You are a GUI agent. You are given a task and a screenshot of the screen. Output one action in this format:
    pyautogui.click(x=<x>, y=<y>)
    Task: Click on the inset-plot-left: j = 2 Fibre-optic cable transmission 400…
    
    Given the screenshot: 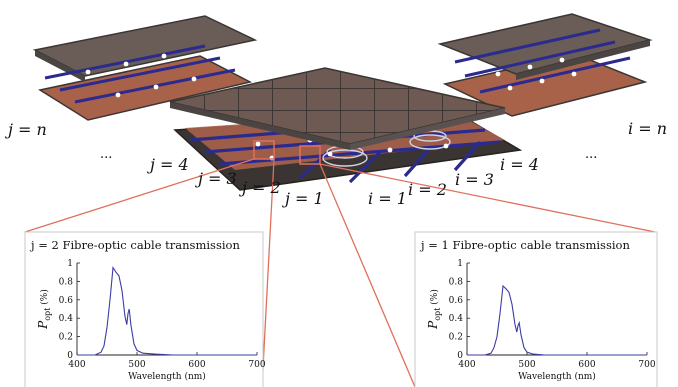 What is the action you would take?
    pyautogui.click(x=145, y=309)
    